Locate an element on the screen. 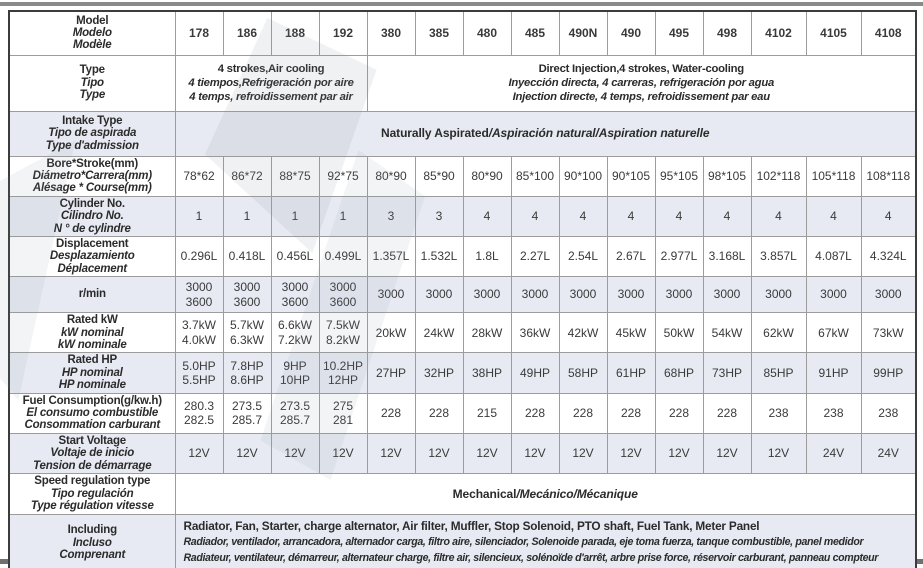 The width and height of the screenshot is (923, 568). spec-value-cell: 2.977L is located at coordinates (679, 256).